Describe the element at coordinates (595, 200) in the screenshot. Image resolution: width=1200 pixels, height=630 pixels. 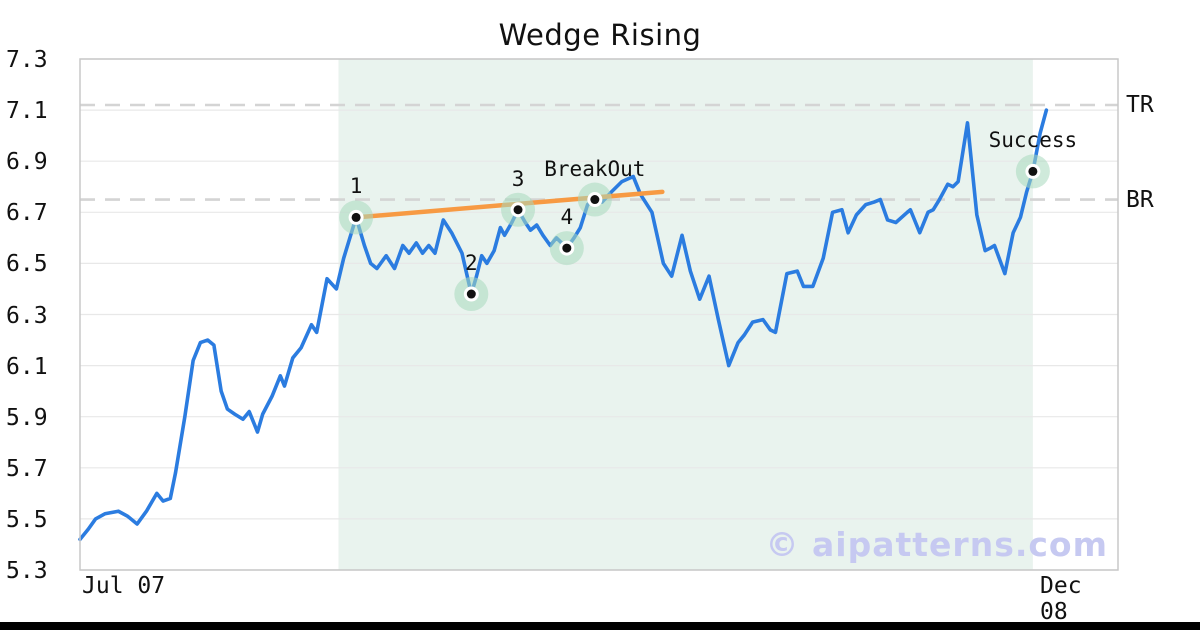
I see `marker-dot-breakout` at that location.